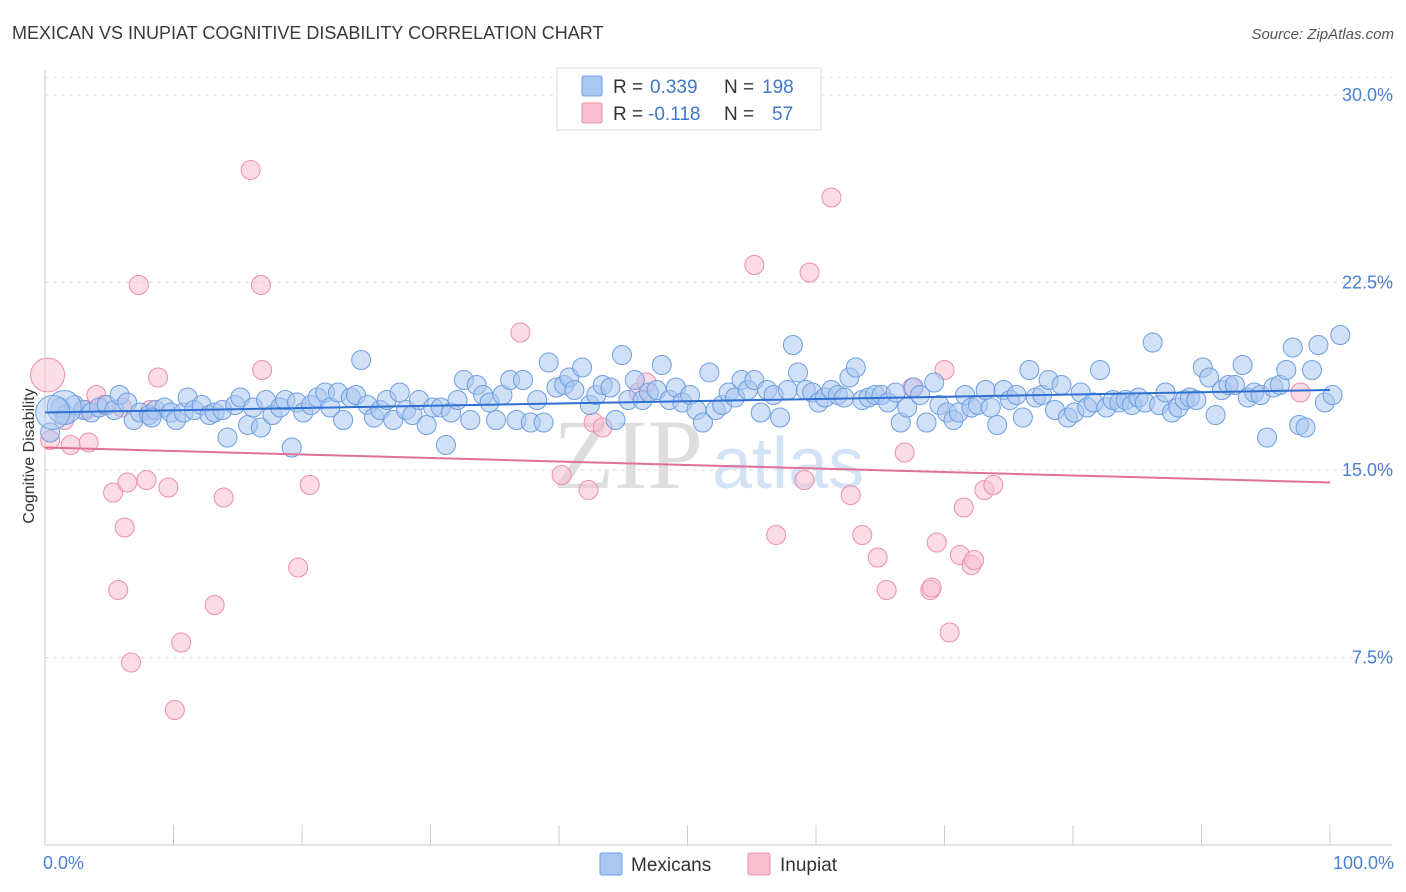 This screenshot has width=1406, height=892. Describe the element at coordinates (689, 99) in the screenshot. I see `legend-box: R = 0.339 N = 198 R = -0.118 N = 57` at that location.